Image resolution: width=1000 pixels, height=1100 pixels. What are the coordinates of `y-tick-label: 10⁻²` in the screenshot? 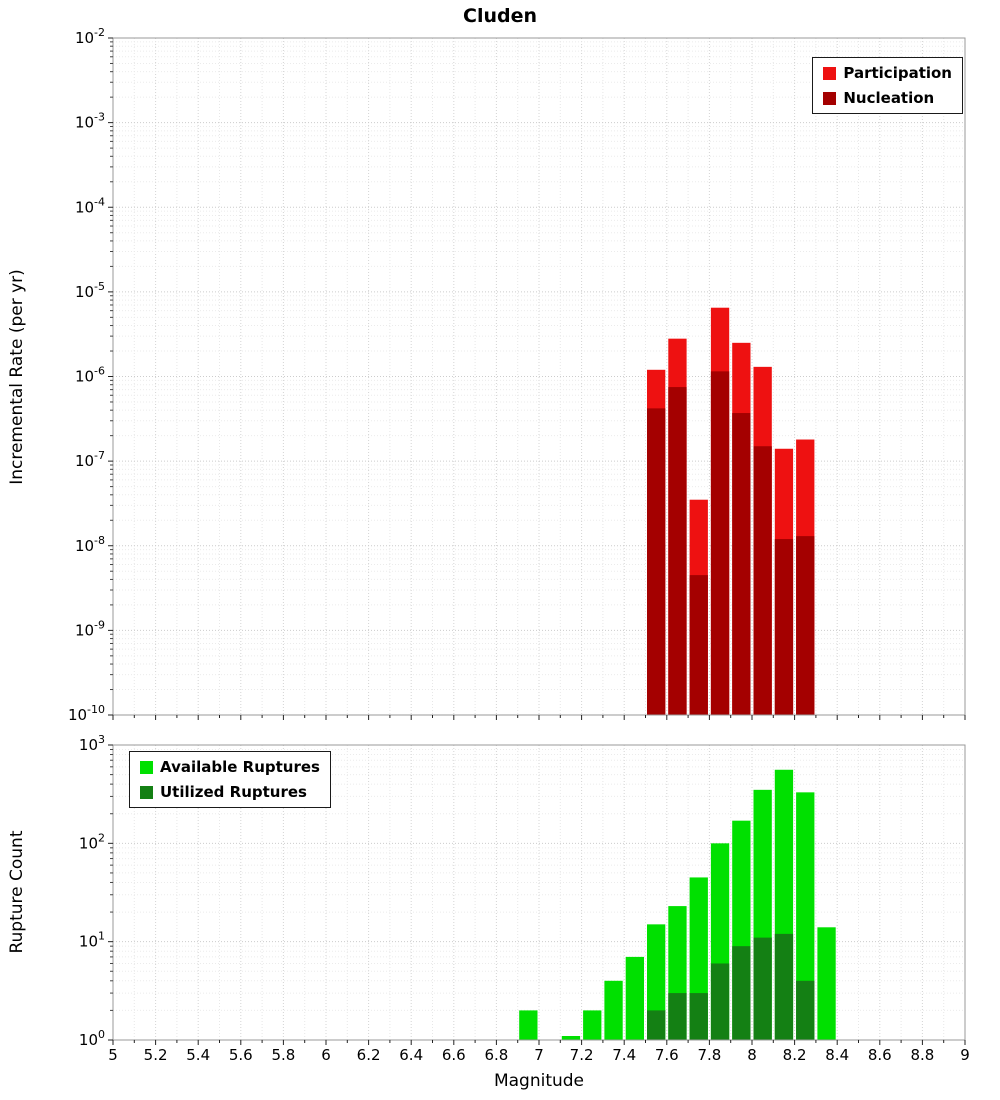 It's located at (90, 36).